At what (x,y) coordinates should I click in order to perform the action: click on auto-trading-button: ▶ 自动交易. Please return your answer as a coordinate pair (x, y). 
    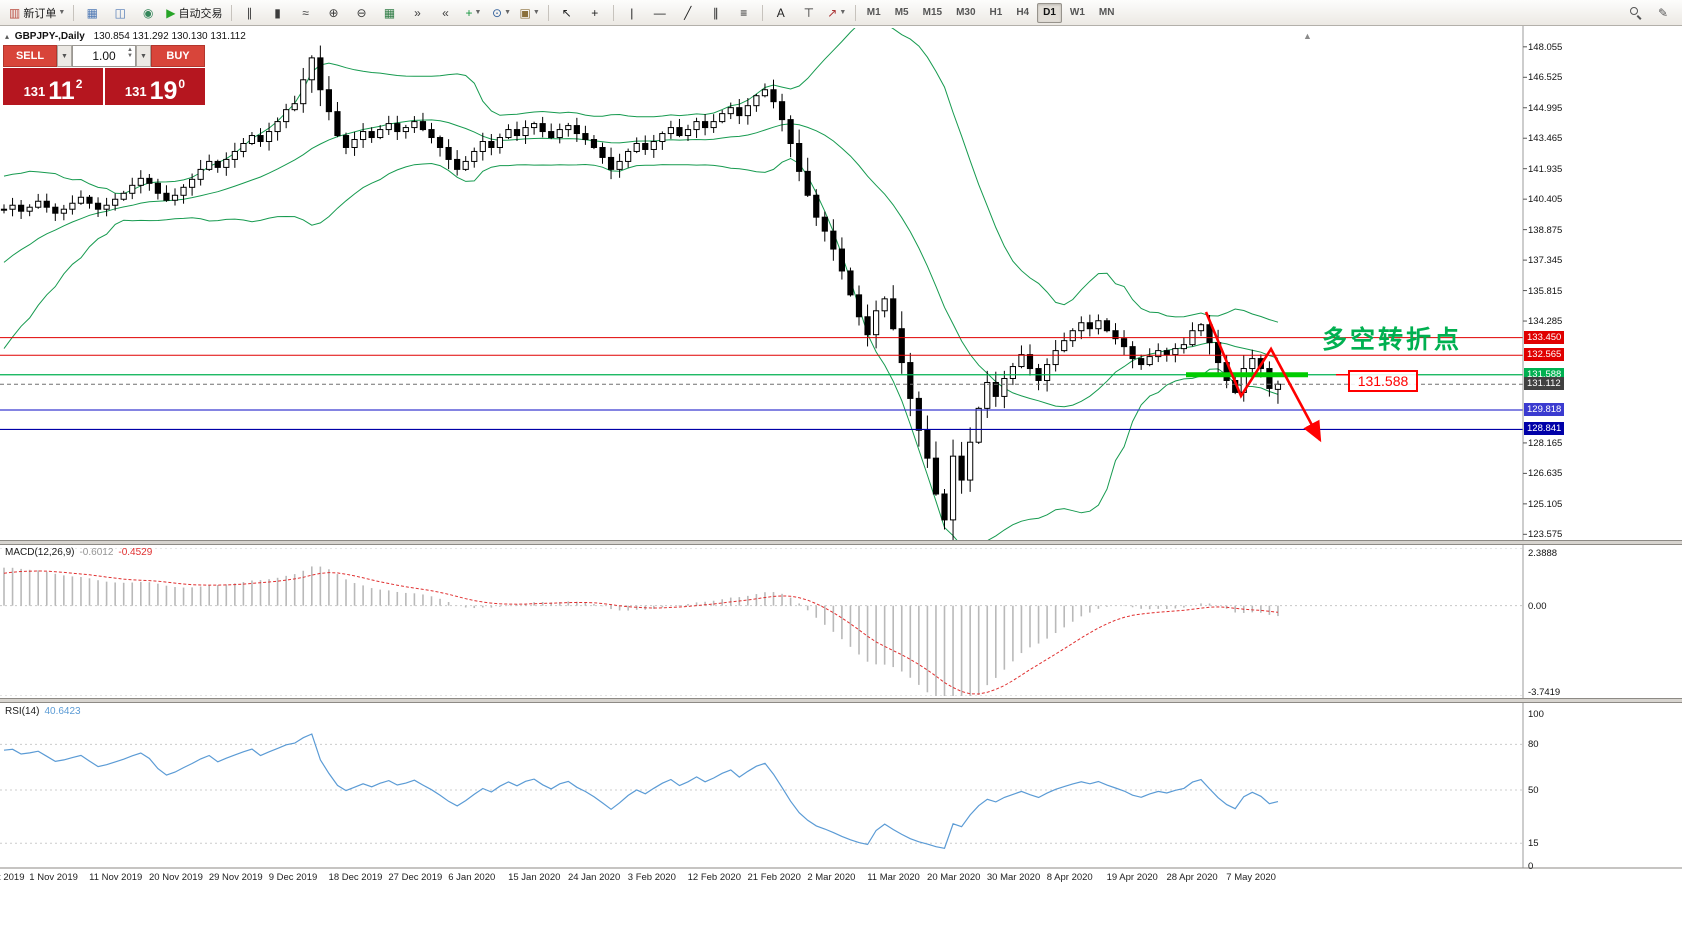
    Looking at the image, I should click on (194, 13).